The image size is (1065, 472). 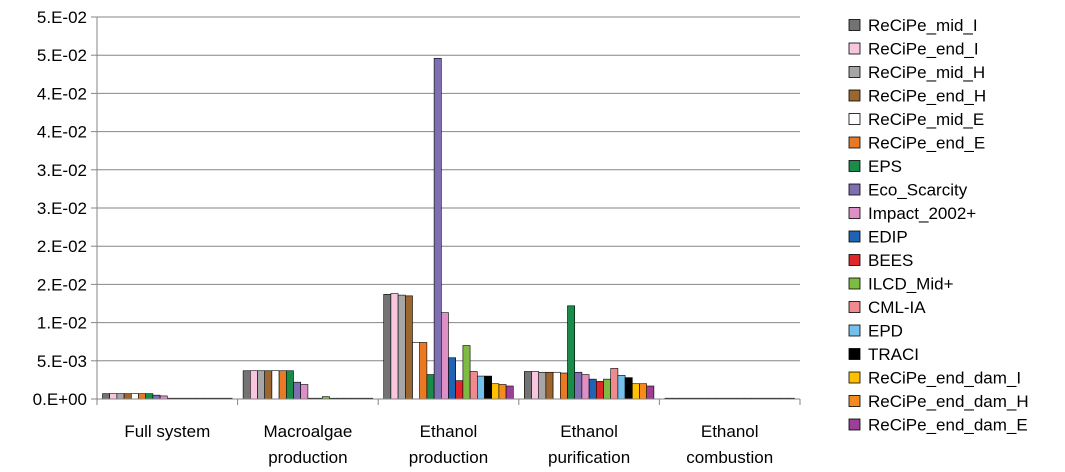 What do you see at coordinates (923, 25) in the screenshot?
I see `legend-label: ReCiPe_mid_I` at bounding box center [923, 25].